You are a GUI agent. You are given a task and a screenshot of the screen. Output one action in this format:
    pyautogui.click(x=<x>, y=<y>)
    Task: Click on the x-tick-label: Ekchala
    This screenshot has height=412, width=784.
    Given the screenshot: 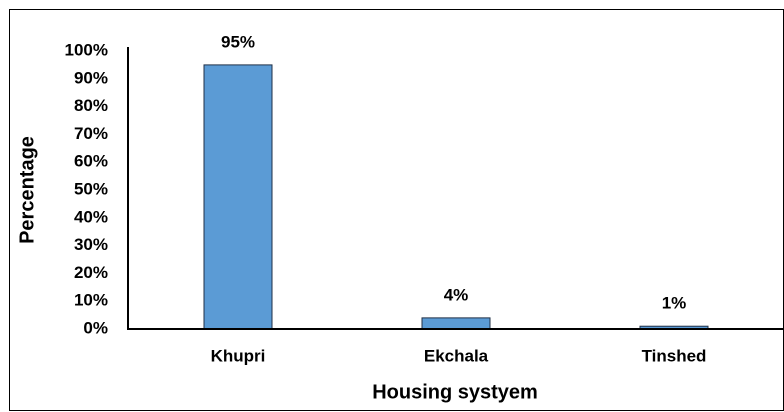 What is the action you would take?
    pyautogui.click(x=456, y=355)
    